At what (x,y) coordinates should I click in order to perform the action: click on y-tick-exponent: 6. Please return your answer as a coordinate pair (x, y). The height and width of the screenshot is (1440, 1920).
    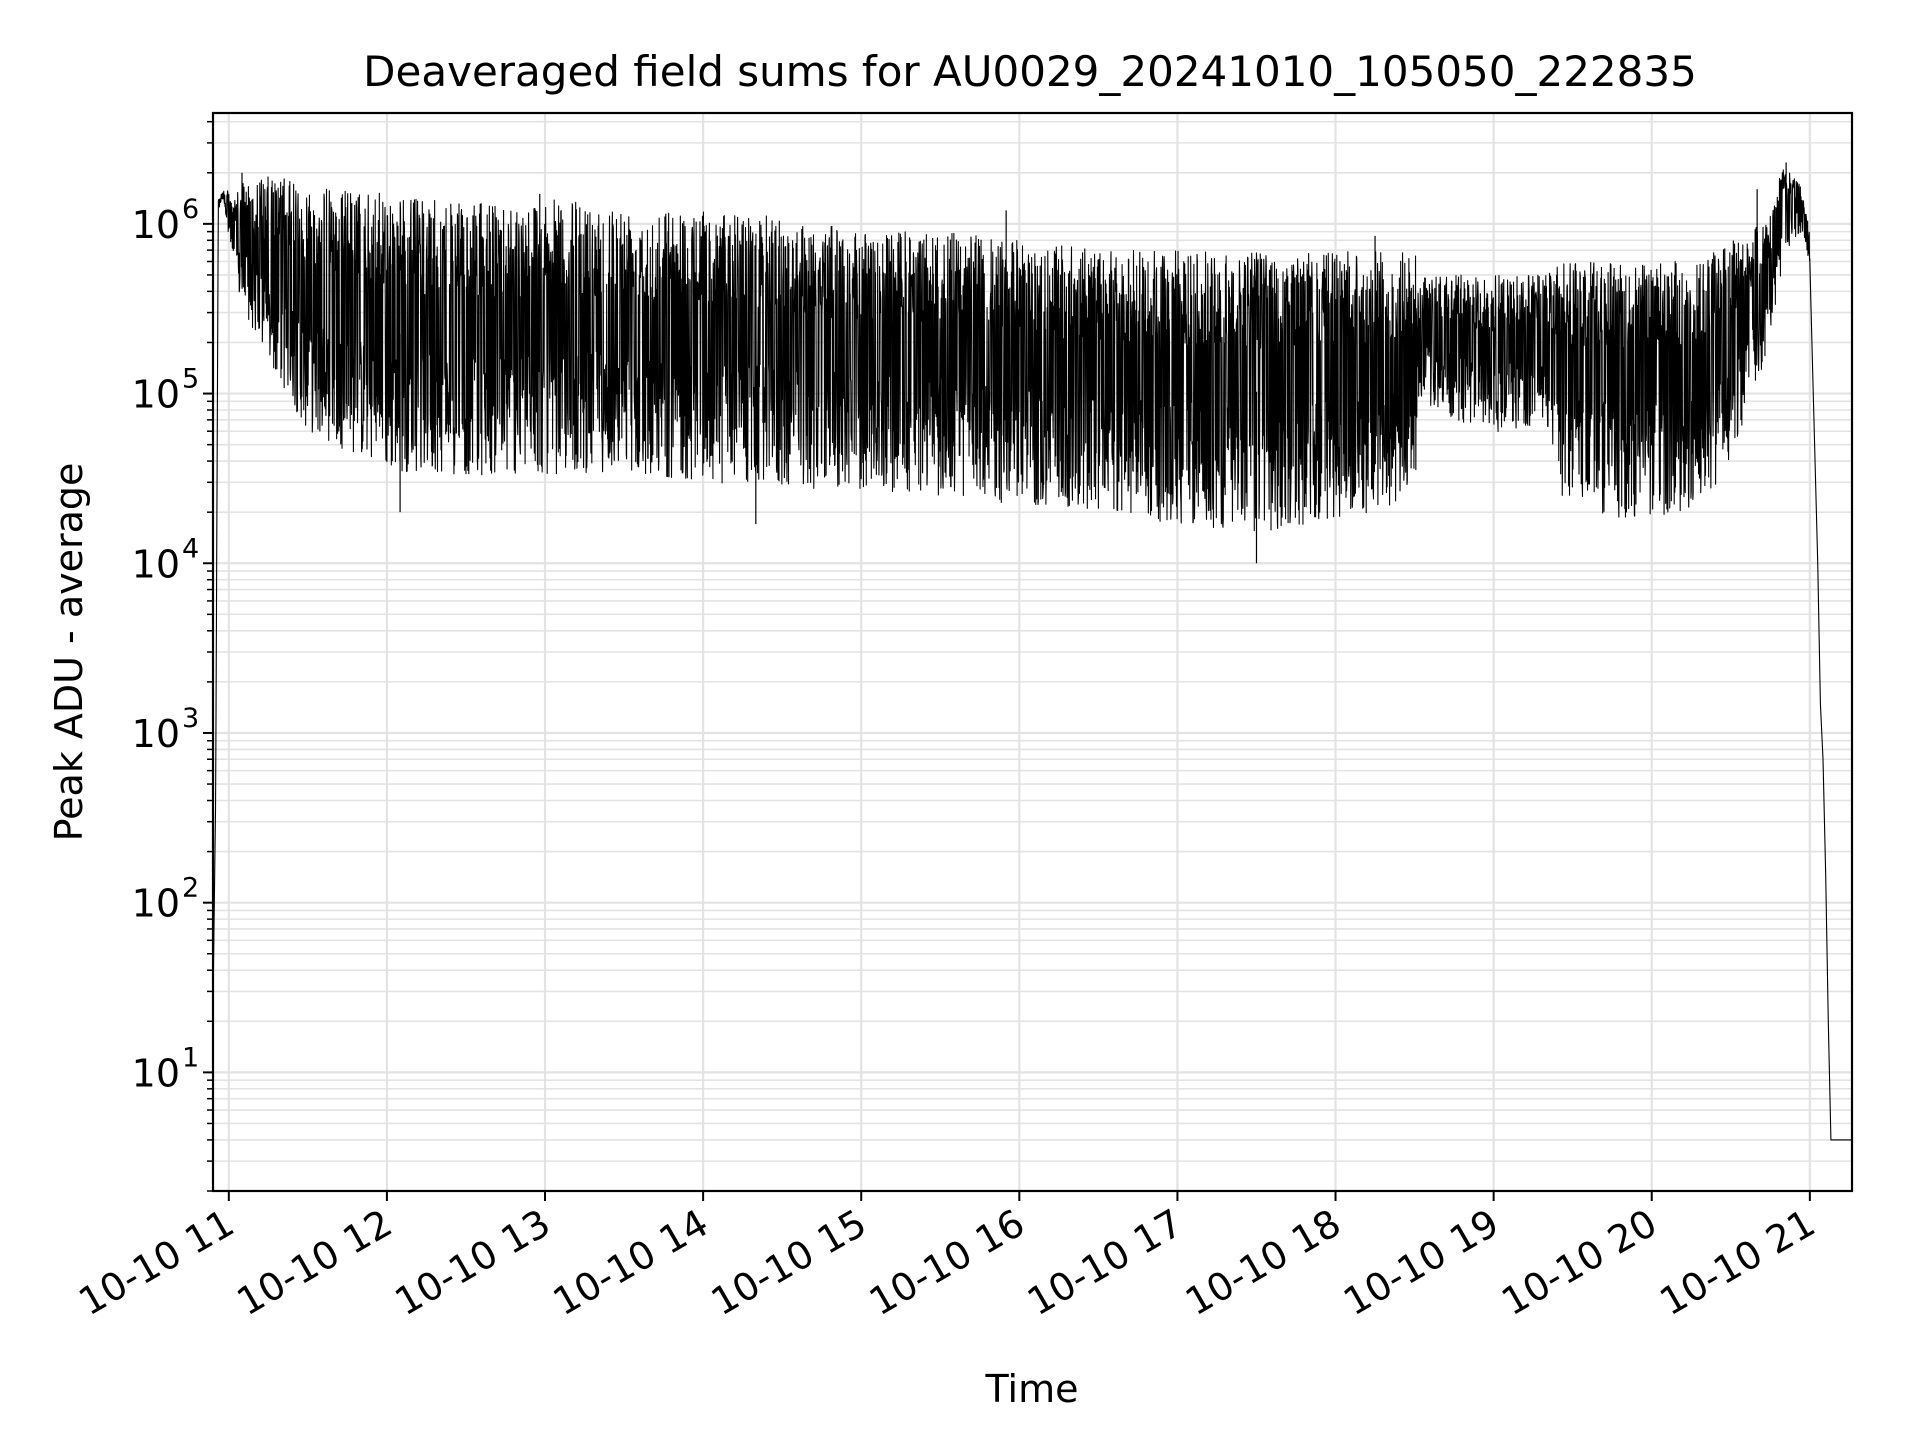
    Looking at the image, I should click on (190, 209).